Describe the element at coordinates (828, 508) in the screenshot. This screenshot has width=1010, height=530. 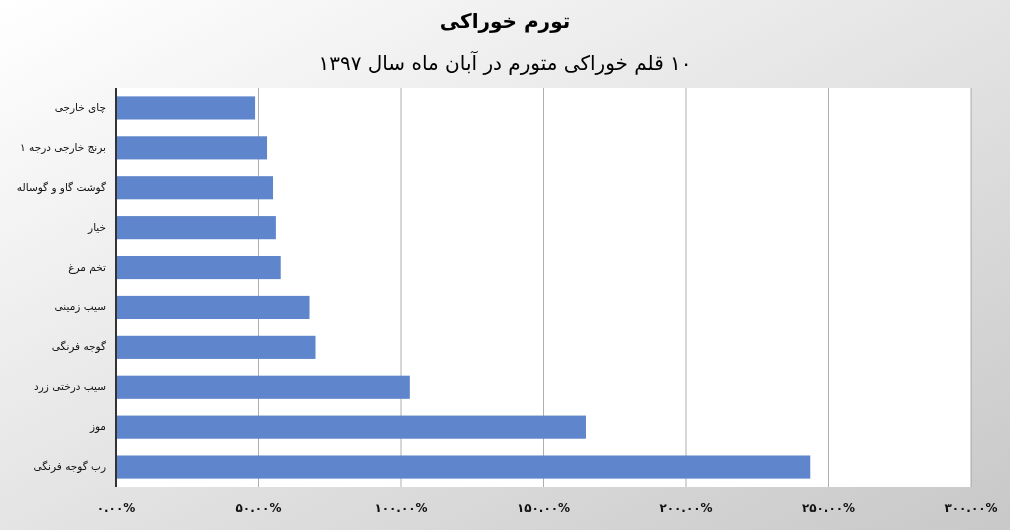
I see `x-tick-label: ۲۵۰.۰۰%` at that location.